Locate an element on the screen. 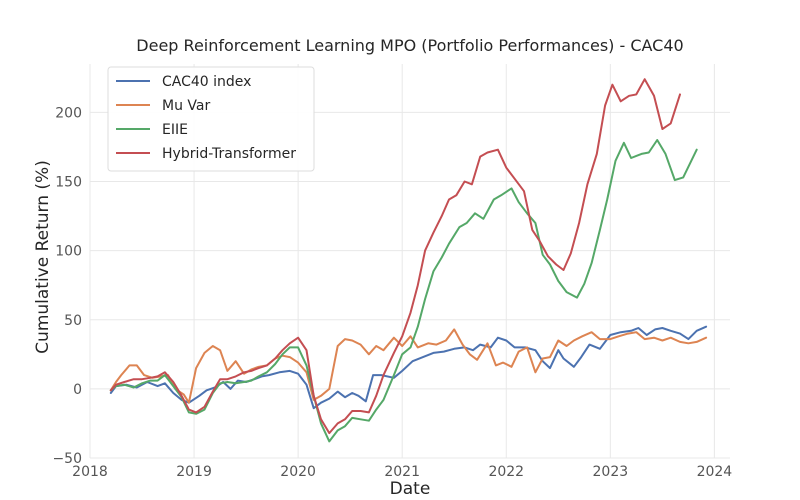 This screenshot has width=800, height=500. x-axis-ticks: 2018 2019 2020 2021 2022 2023 2024 is located at coordinates (402, 472).